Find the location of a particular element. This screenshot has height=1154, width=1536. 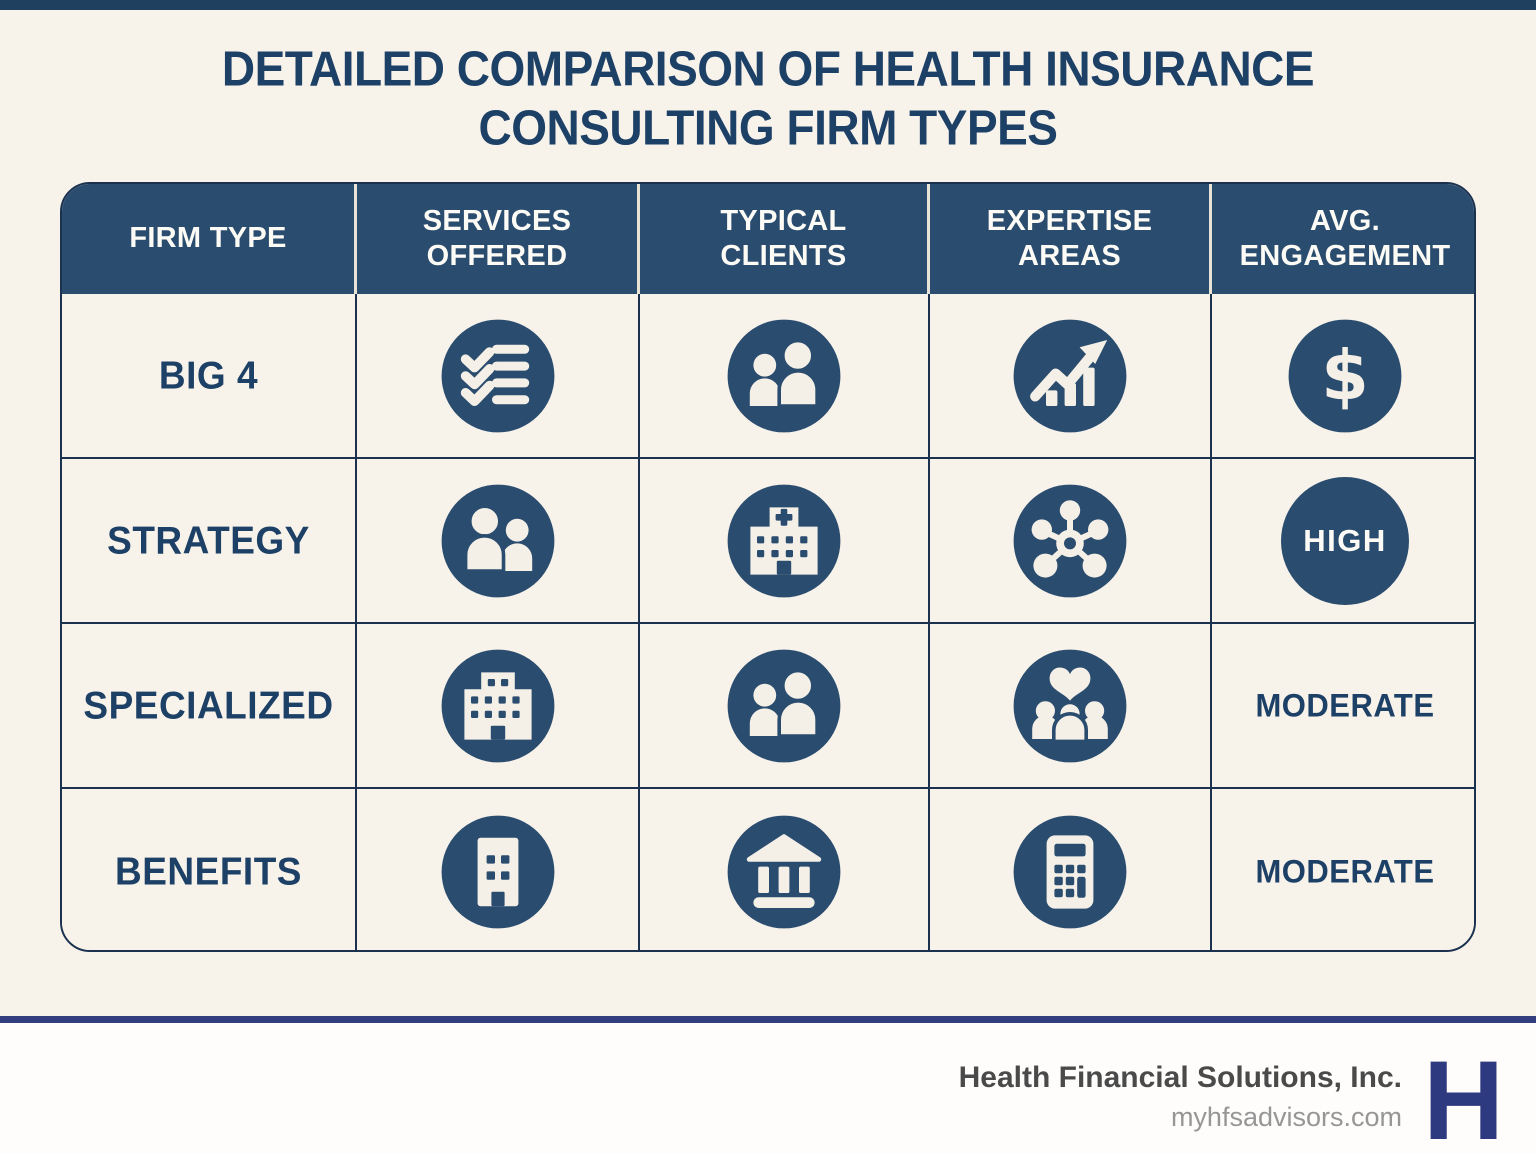

small-building-icon is located at coordinates (497, 871).